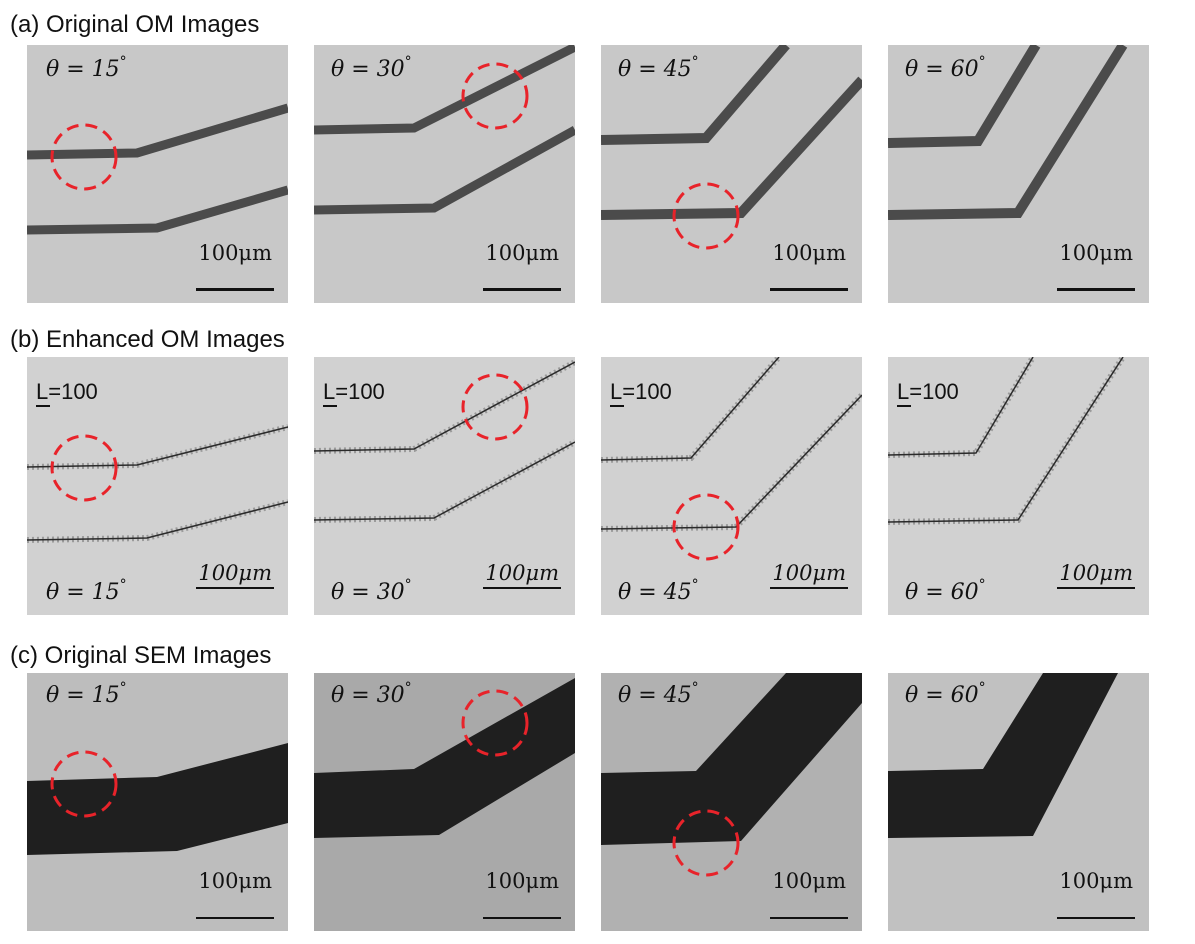 The width and height of the screenshot is (1195, 944). I want to click on om-enhanced-panel-60: L=100 θ = 60° 100μm, so click(1018, 486).